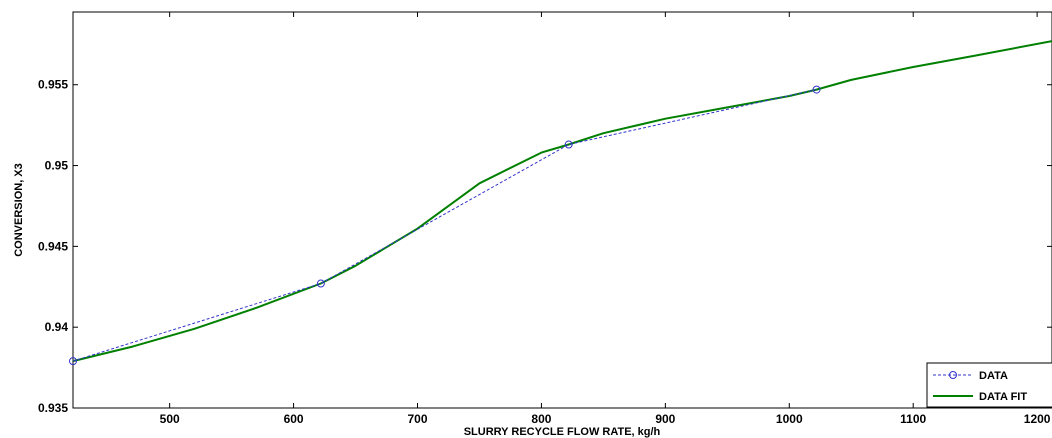  What do you see at coordinates (541, 419) in the screenshot?
I see `x-tick-label: 800` at bounding box center [541, 419].